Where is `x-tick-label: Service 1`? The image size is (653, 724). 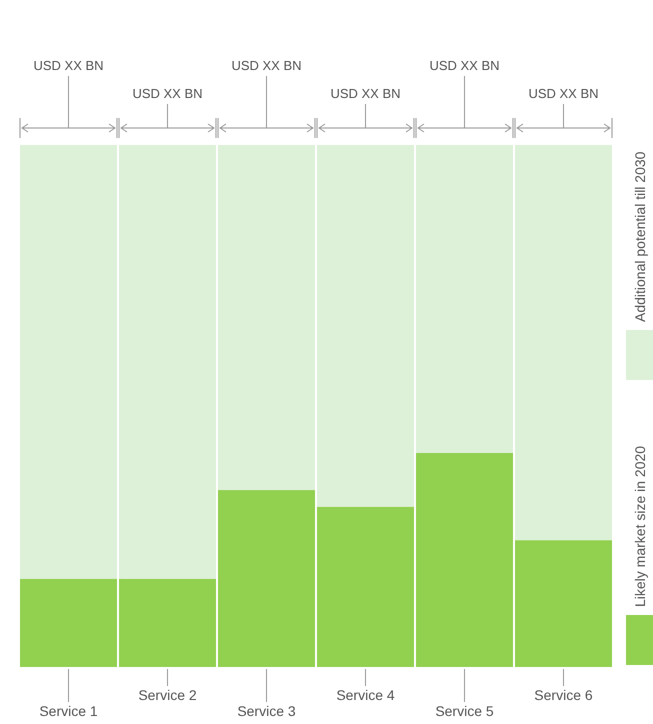 x-tick-label: Service 1 is located at coordinates (68, 711).